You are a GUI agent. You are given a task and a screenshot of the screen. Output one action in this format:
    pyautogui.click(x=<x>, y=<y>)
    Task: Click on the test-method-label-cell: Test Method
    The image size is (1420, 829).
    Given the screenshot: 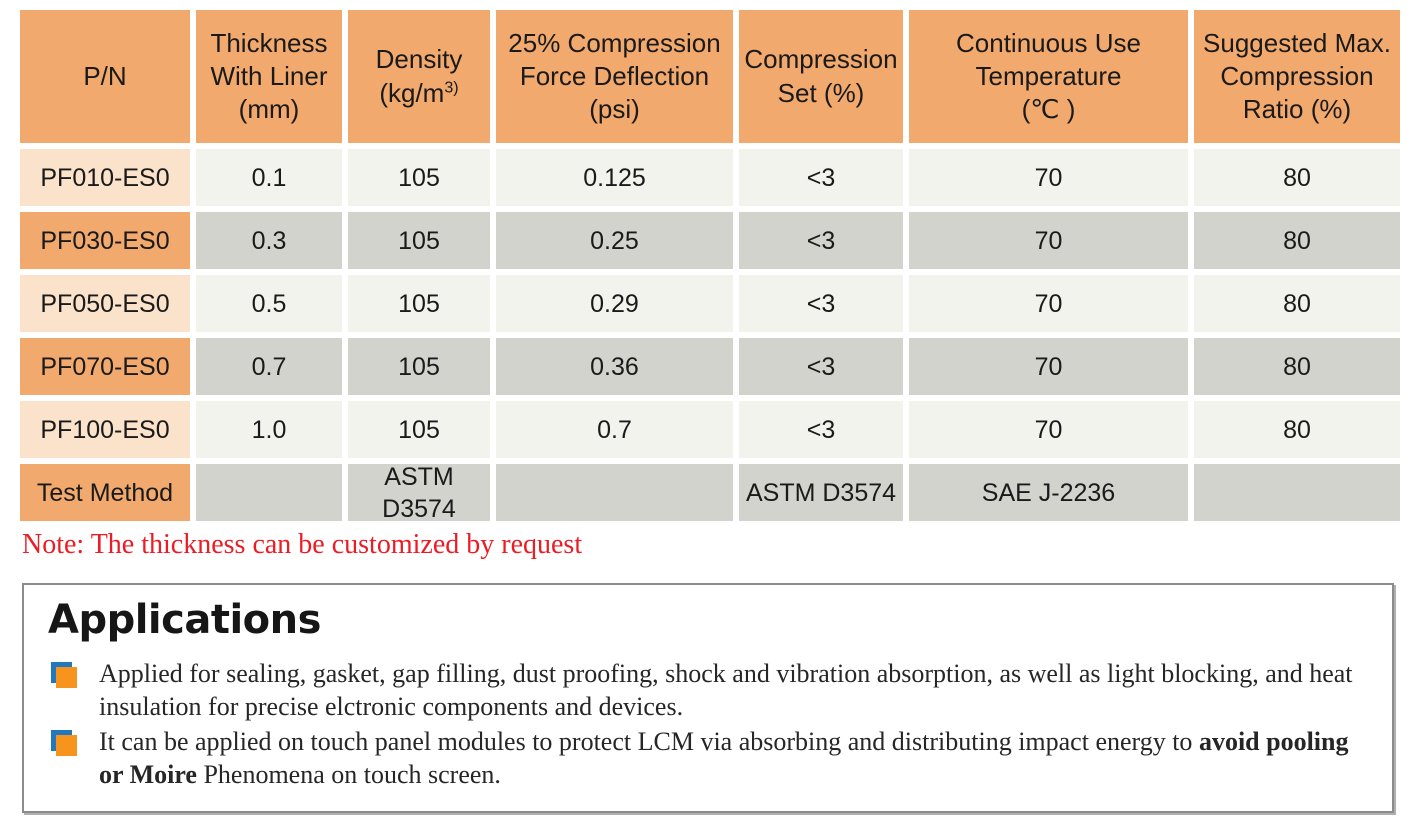 What is the action you would take?
    pyautogui.click(x=105, y=492)
    